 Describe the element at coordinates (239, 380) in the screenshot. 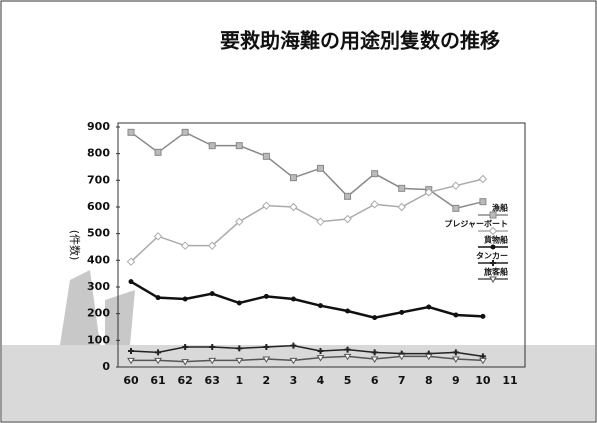

I see `x-tick-label: 1` at that location.